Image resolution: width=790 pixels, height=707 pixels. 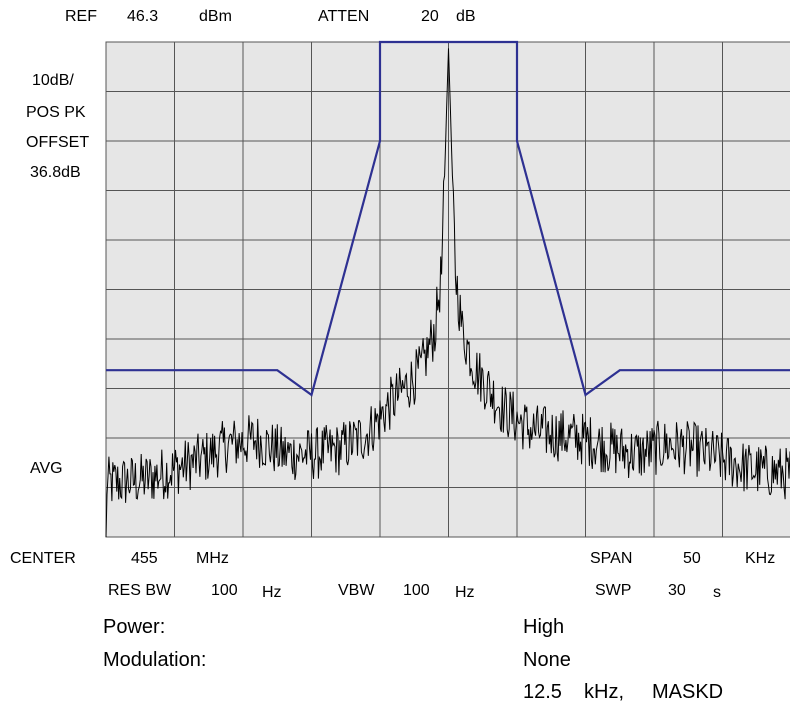 What do you see at coordinates (717, 592) in the screenshot?
I see `swp-unit: s` at bounding box center [717, 592].